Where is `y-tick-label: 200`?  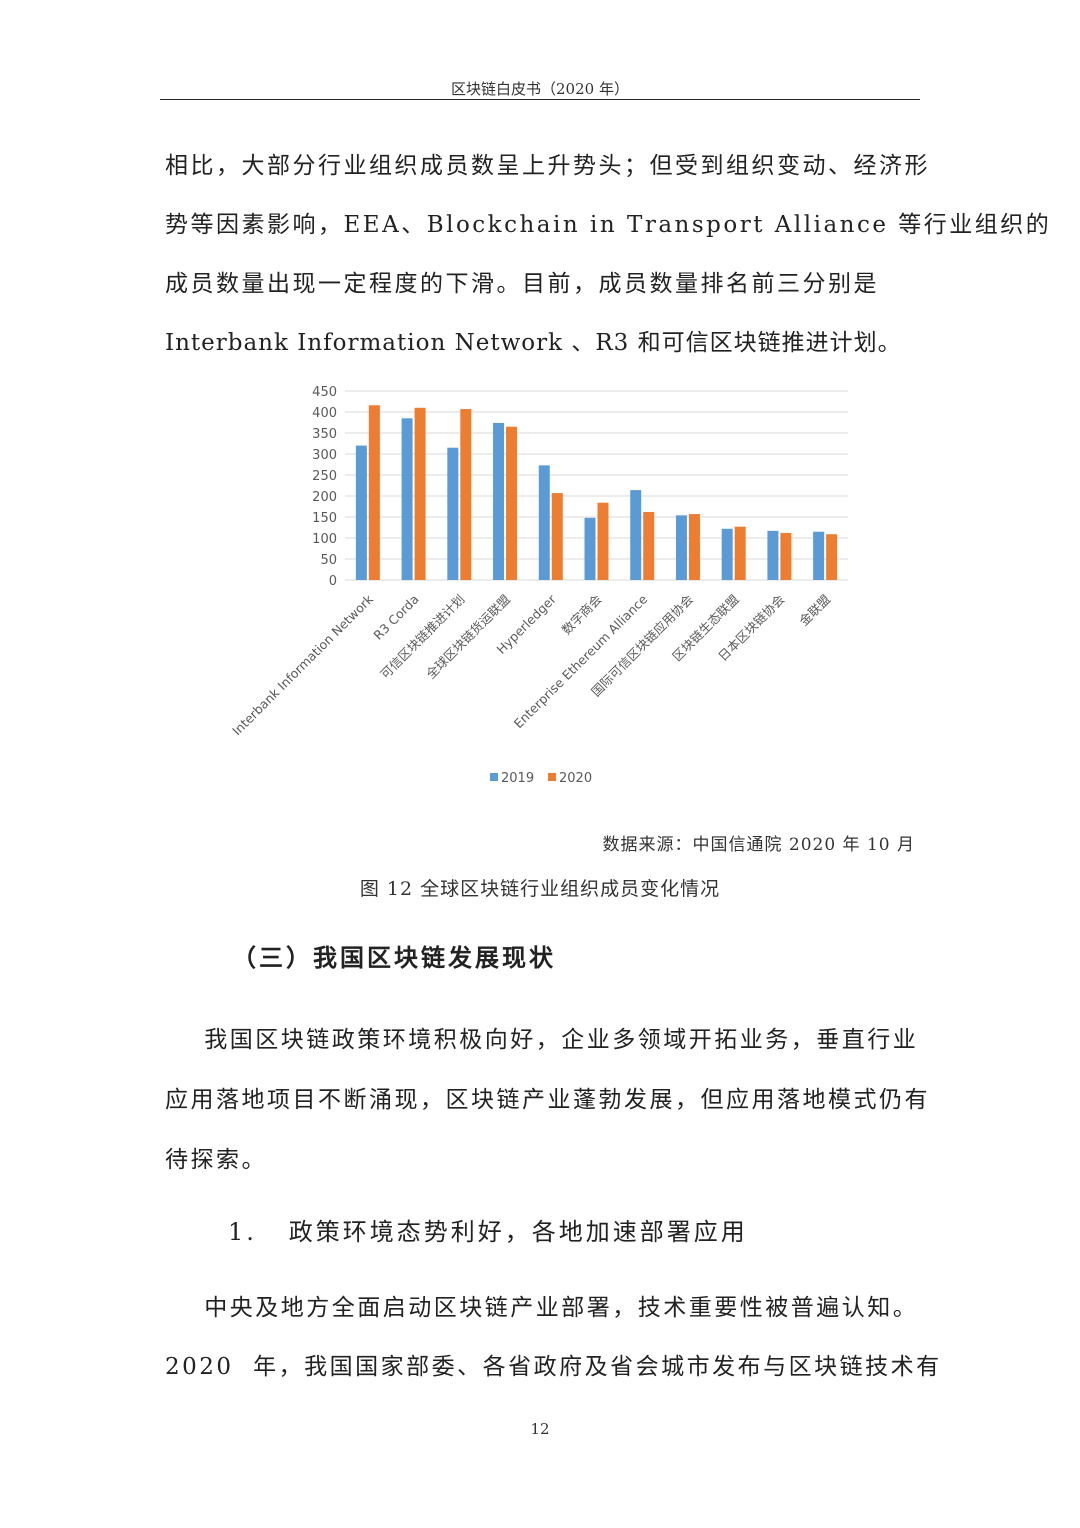 y-tick-label: 200 is located at coordinates (324, 497).